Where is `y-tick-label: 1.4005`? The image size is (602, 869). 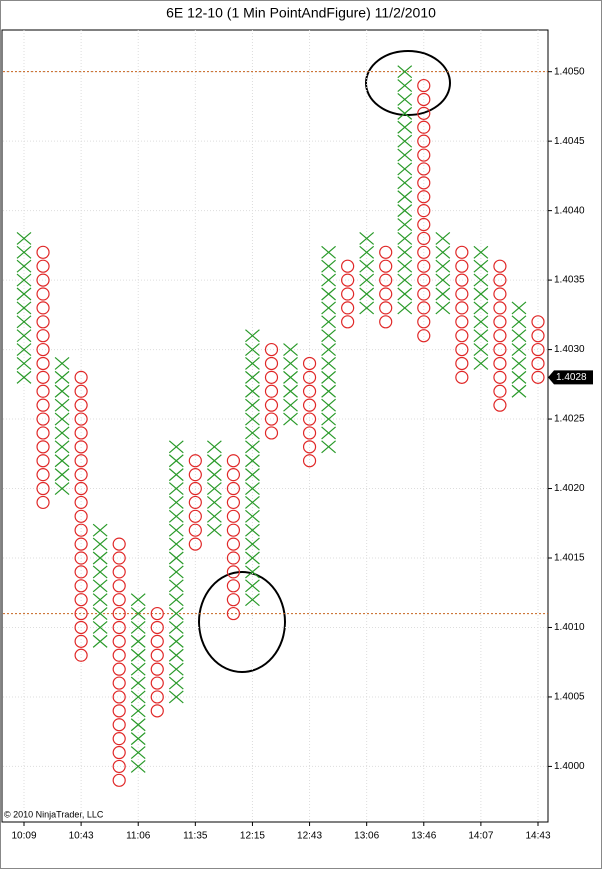
y-tick-label: 1.4005 is located at coordinates (569, 697).